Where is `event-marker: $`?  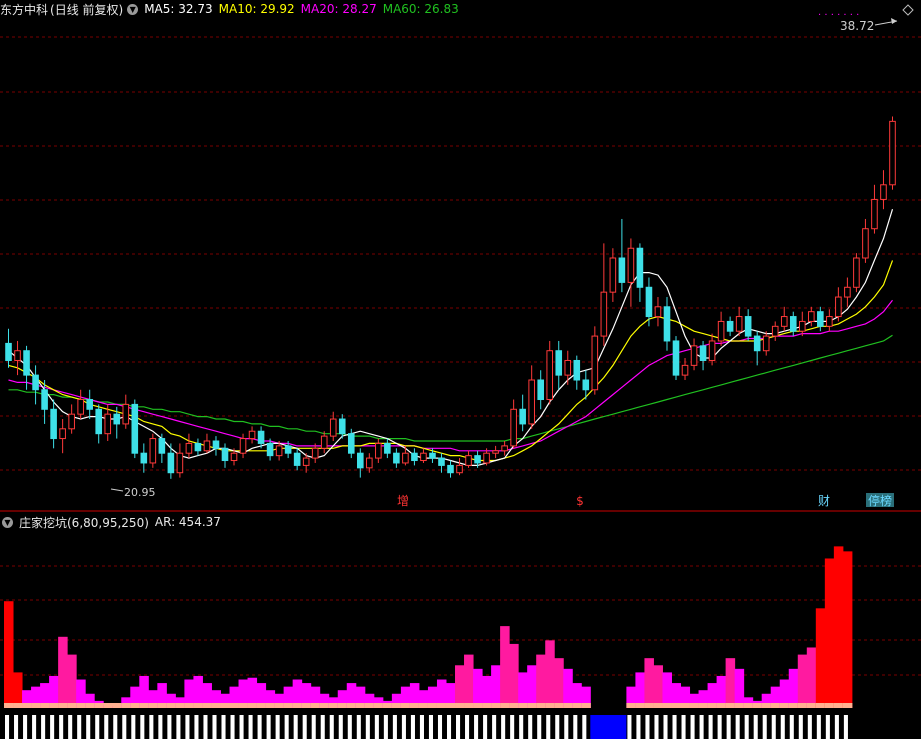
event-marker: $ is located at coordinates (580, 501).